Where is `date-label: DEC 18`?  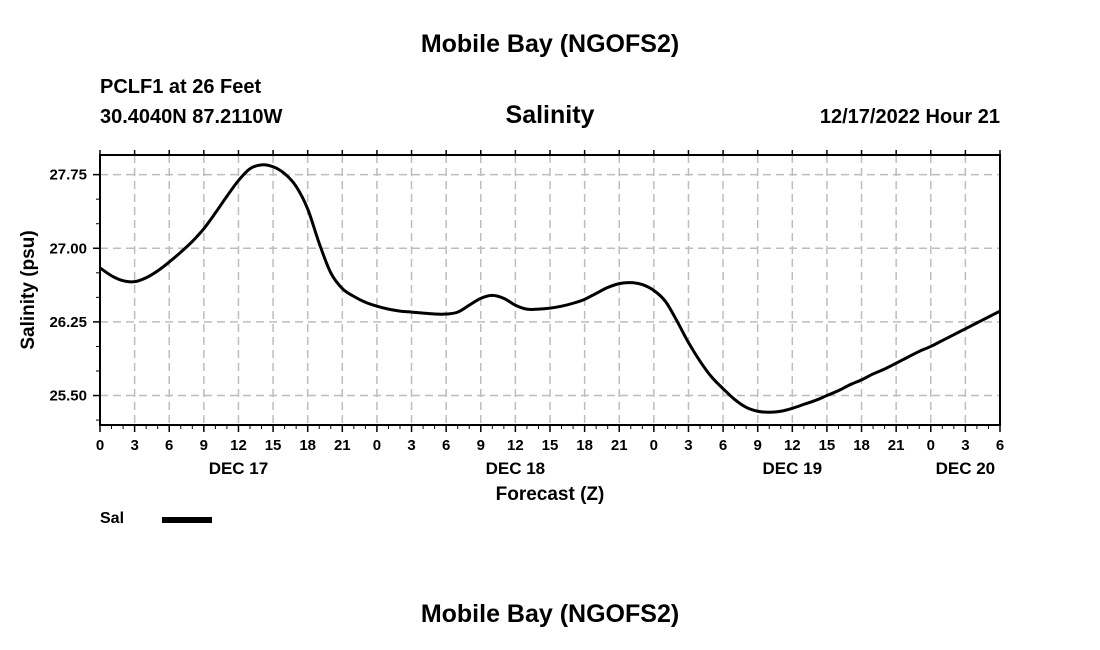
date-label: DEC 18 is located at coordinates (516, 468).